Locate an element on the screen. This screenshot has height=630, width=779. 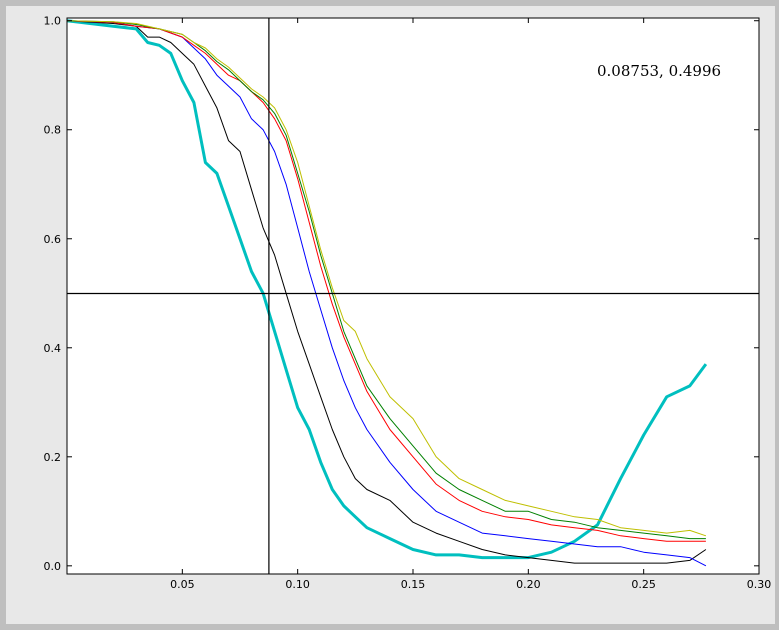
y-tick-label: 0.0 is located at coordinates (53, 566).